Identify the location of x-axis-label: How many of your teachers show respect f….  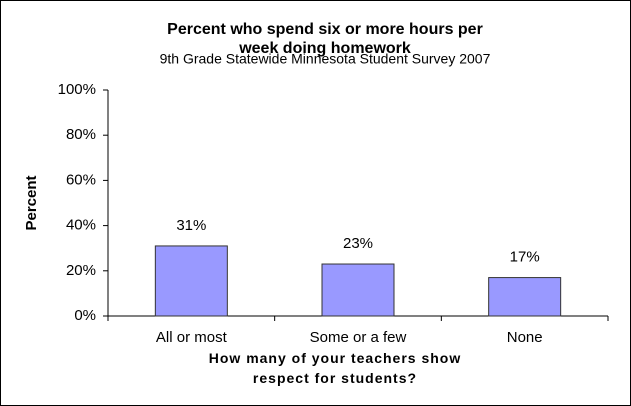
(335, 368).